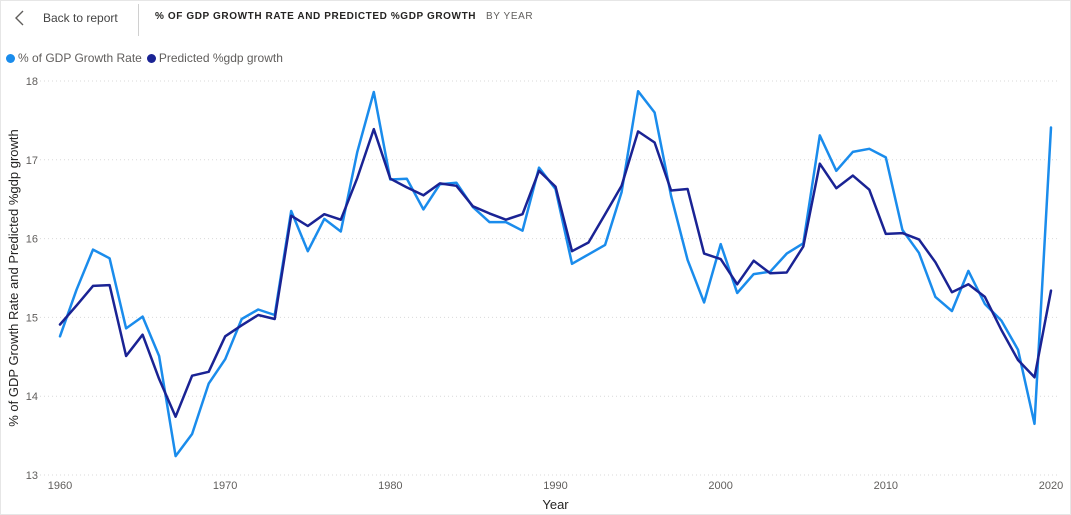 This screenshot has width=1071, height=515. I want to click on y-tick-label: 13, so click(32, 476).